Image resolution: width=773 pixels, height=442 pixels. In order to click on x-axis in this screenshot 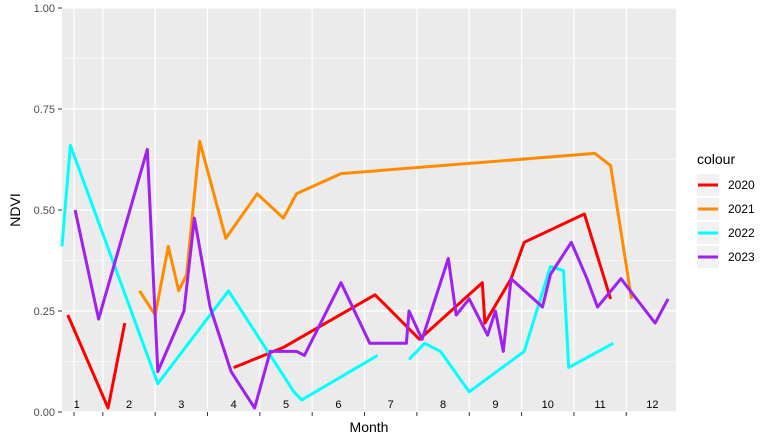, I will do `click(350, 414)`.